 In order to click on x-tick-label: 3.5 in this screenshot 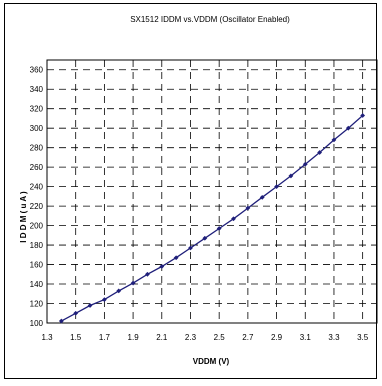, I will do `click(363, 337)`.